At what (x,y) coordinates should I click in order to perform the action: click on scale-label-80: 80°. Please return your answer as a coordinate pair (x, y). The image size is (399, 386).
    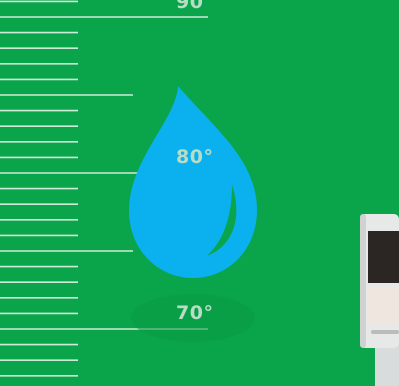
    Looking at the image, I should click on (195, 157).